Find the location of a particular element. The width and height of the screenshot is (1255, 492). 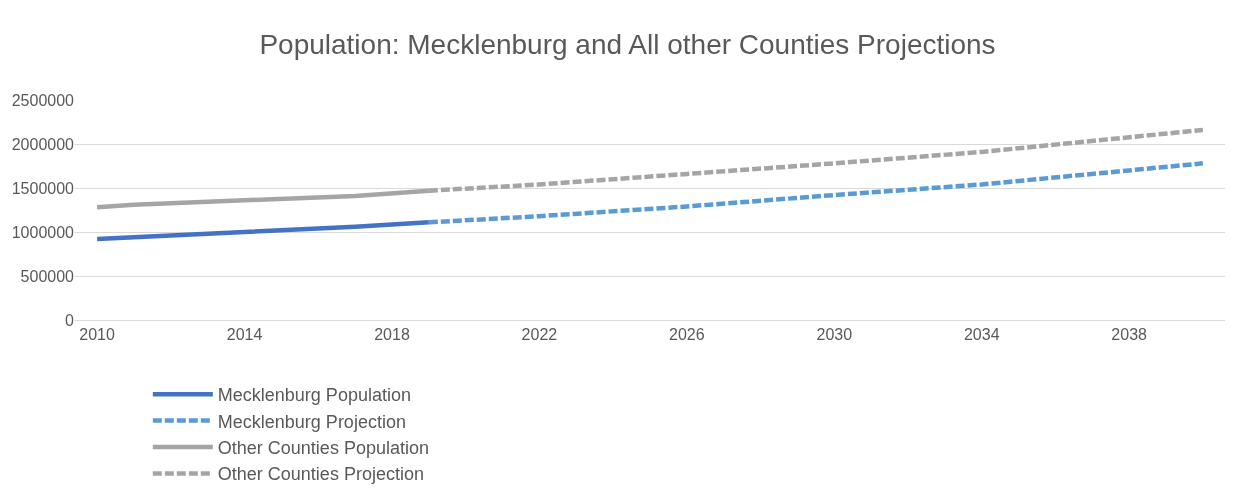

legend-label: Mecklenburg Projection is located at coordinates (311, 421).